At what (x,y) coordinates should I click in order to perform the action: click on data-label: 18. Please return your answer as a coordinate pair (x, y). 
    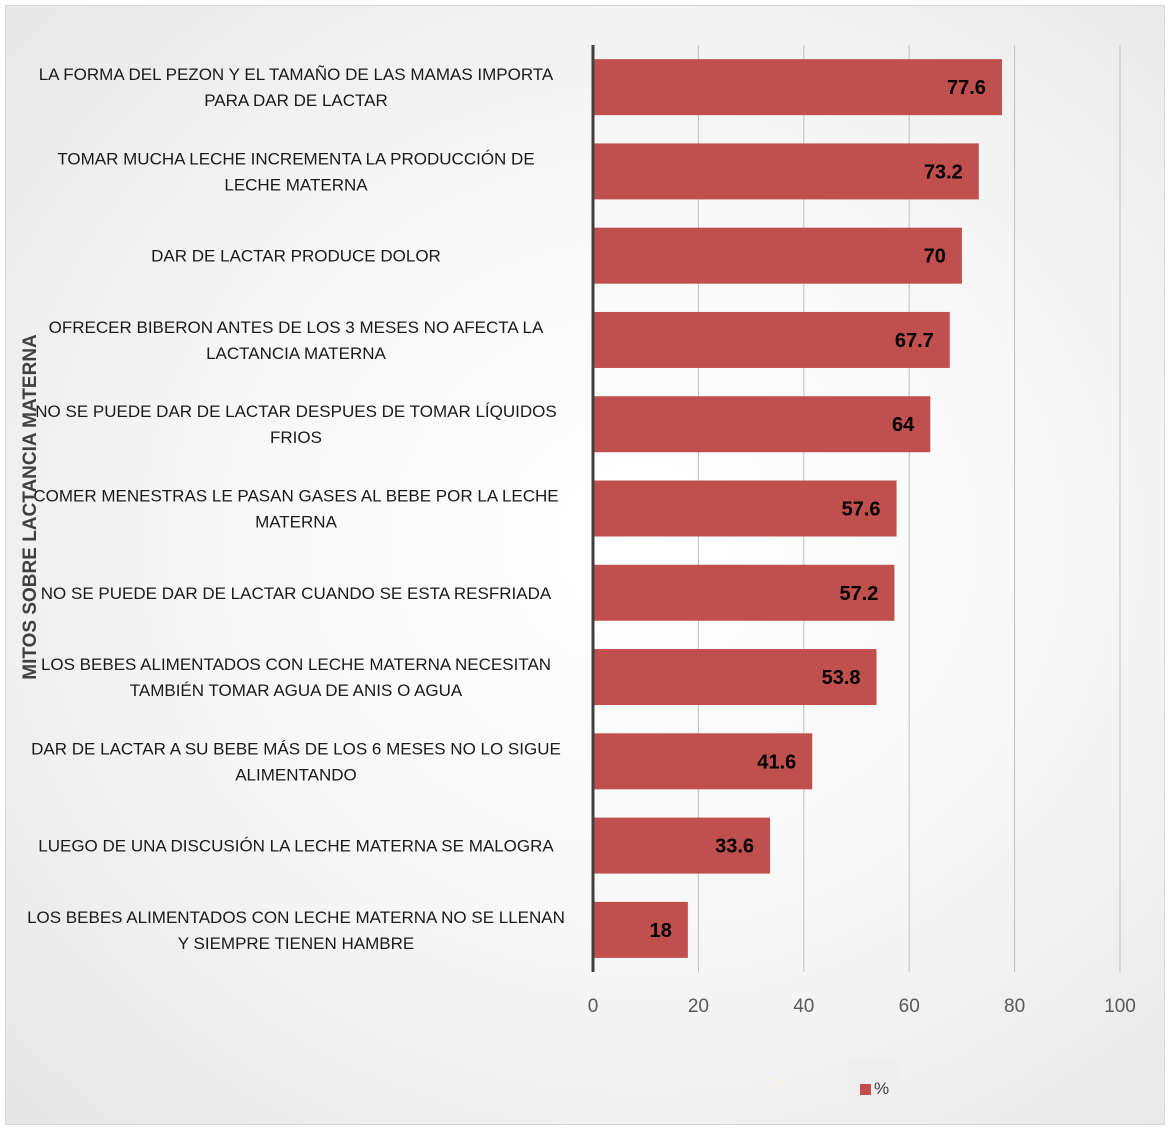
    Looking at the image, I should click on (661, 931).